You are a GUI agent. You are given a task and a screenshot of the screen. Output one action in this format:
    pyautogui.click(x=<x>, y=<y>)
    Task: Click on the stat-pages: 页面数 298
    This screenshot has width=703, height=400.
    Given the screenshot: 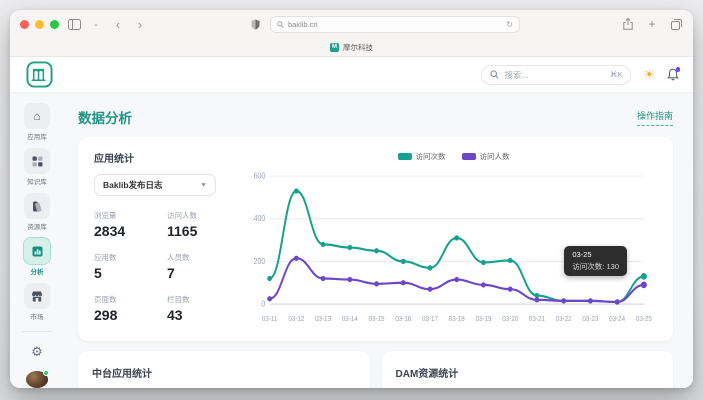 What is the action you would take?
    pyautogui.click(x=106, y=309)
    